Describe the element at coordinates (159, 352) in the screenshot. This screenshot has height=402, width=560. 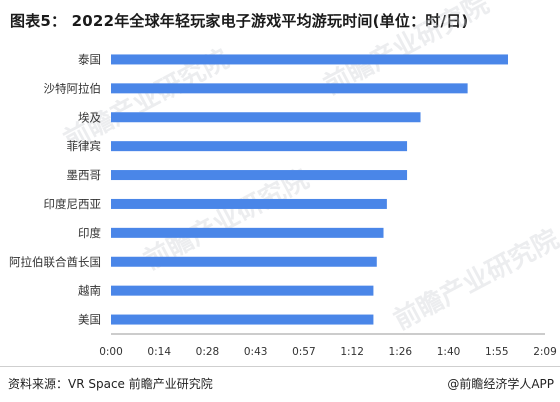
I see `x-tick-label: 0:14` at that location.